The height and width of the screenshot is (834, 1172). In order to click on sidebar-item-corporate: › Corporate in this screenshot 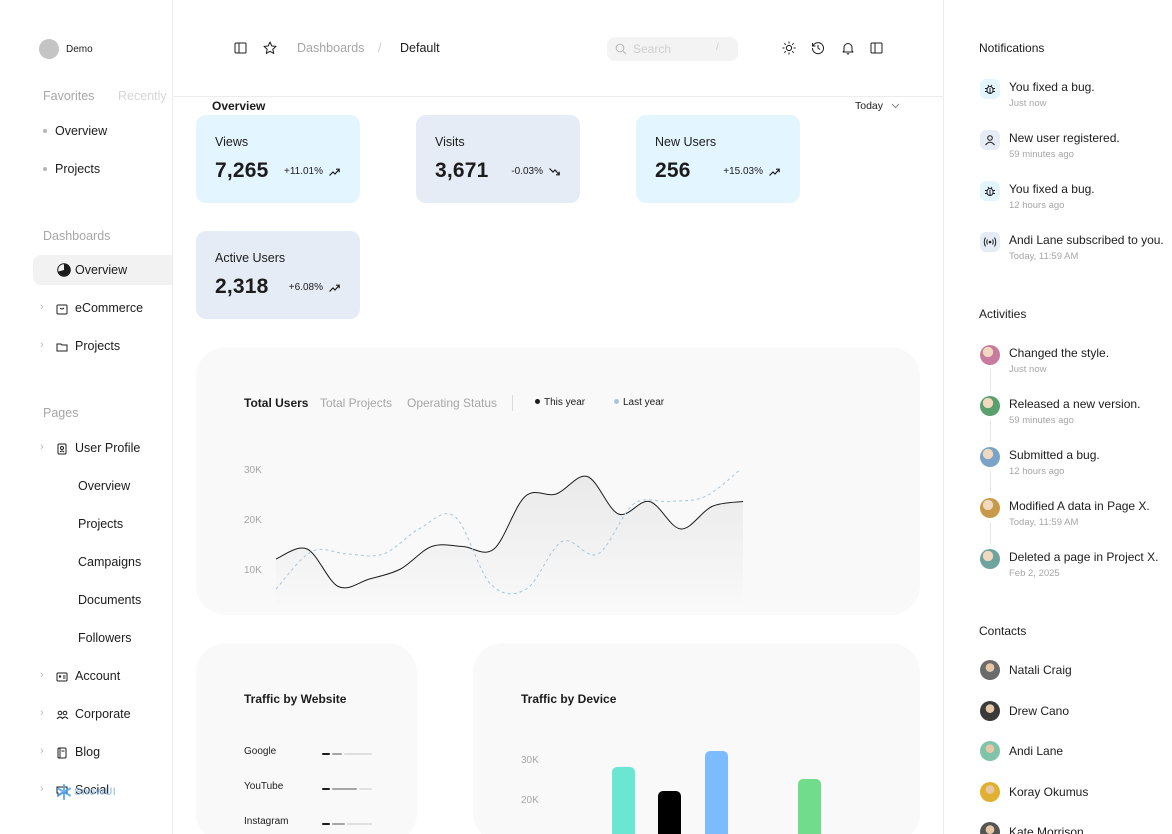, I will do `click(105, 715)`.